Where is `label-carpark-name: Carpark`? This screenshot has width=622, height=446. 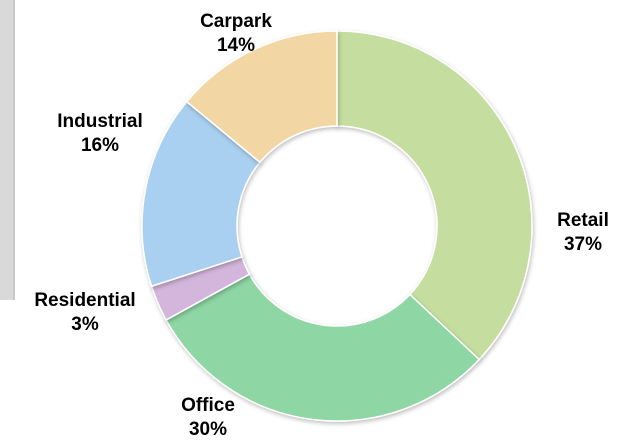 label-carpark-name: Carpark is located at coordinates (236, 21).